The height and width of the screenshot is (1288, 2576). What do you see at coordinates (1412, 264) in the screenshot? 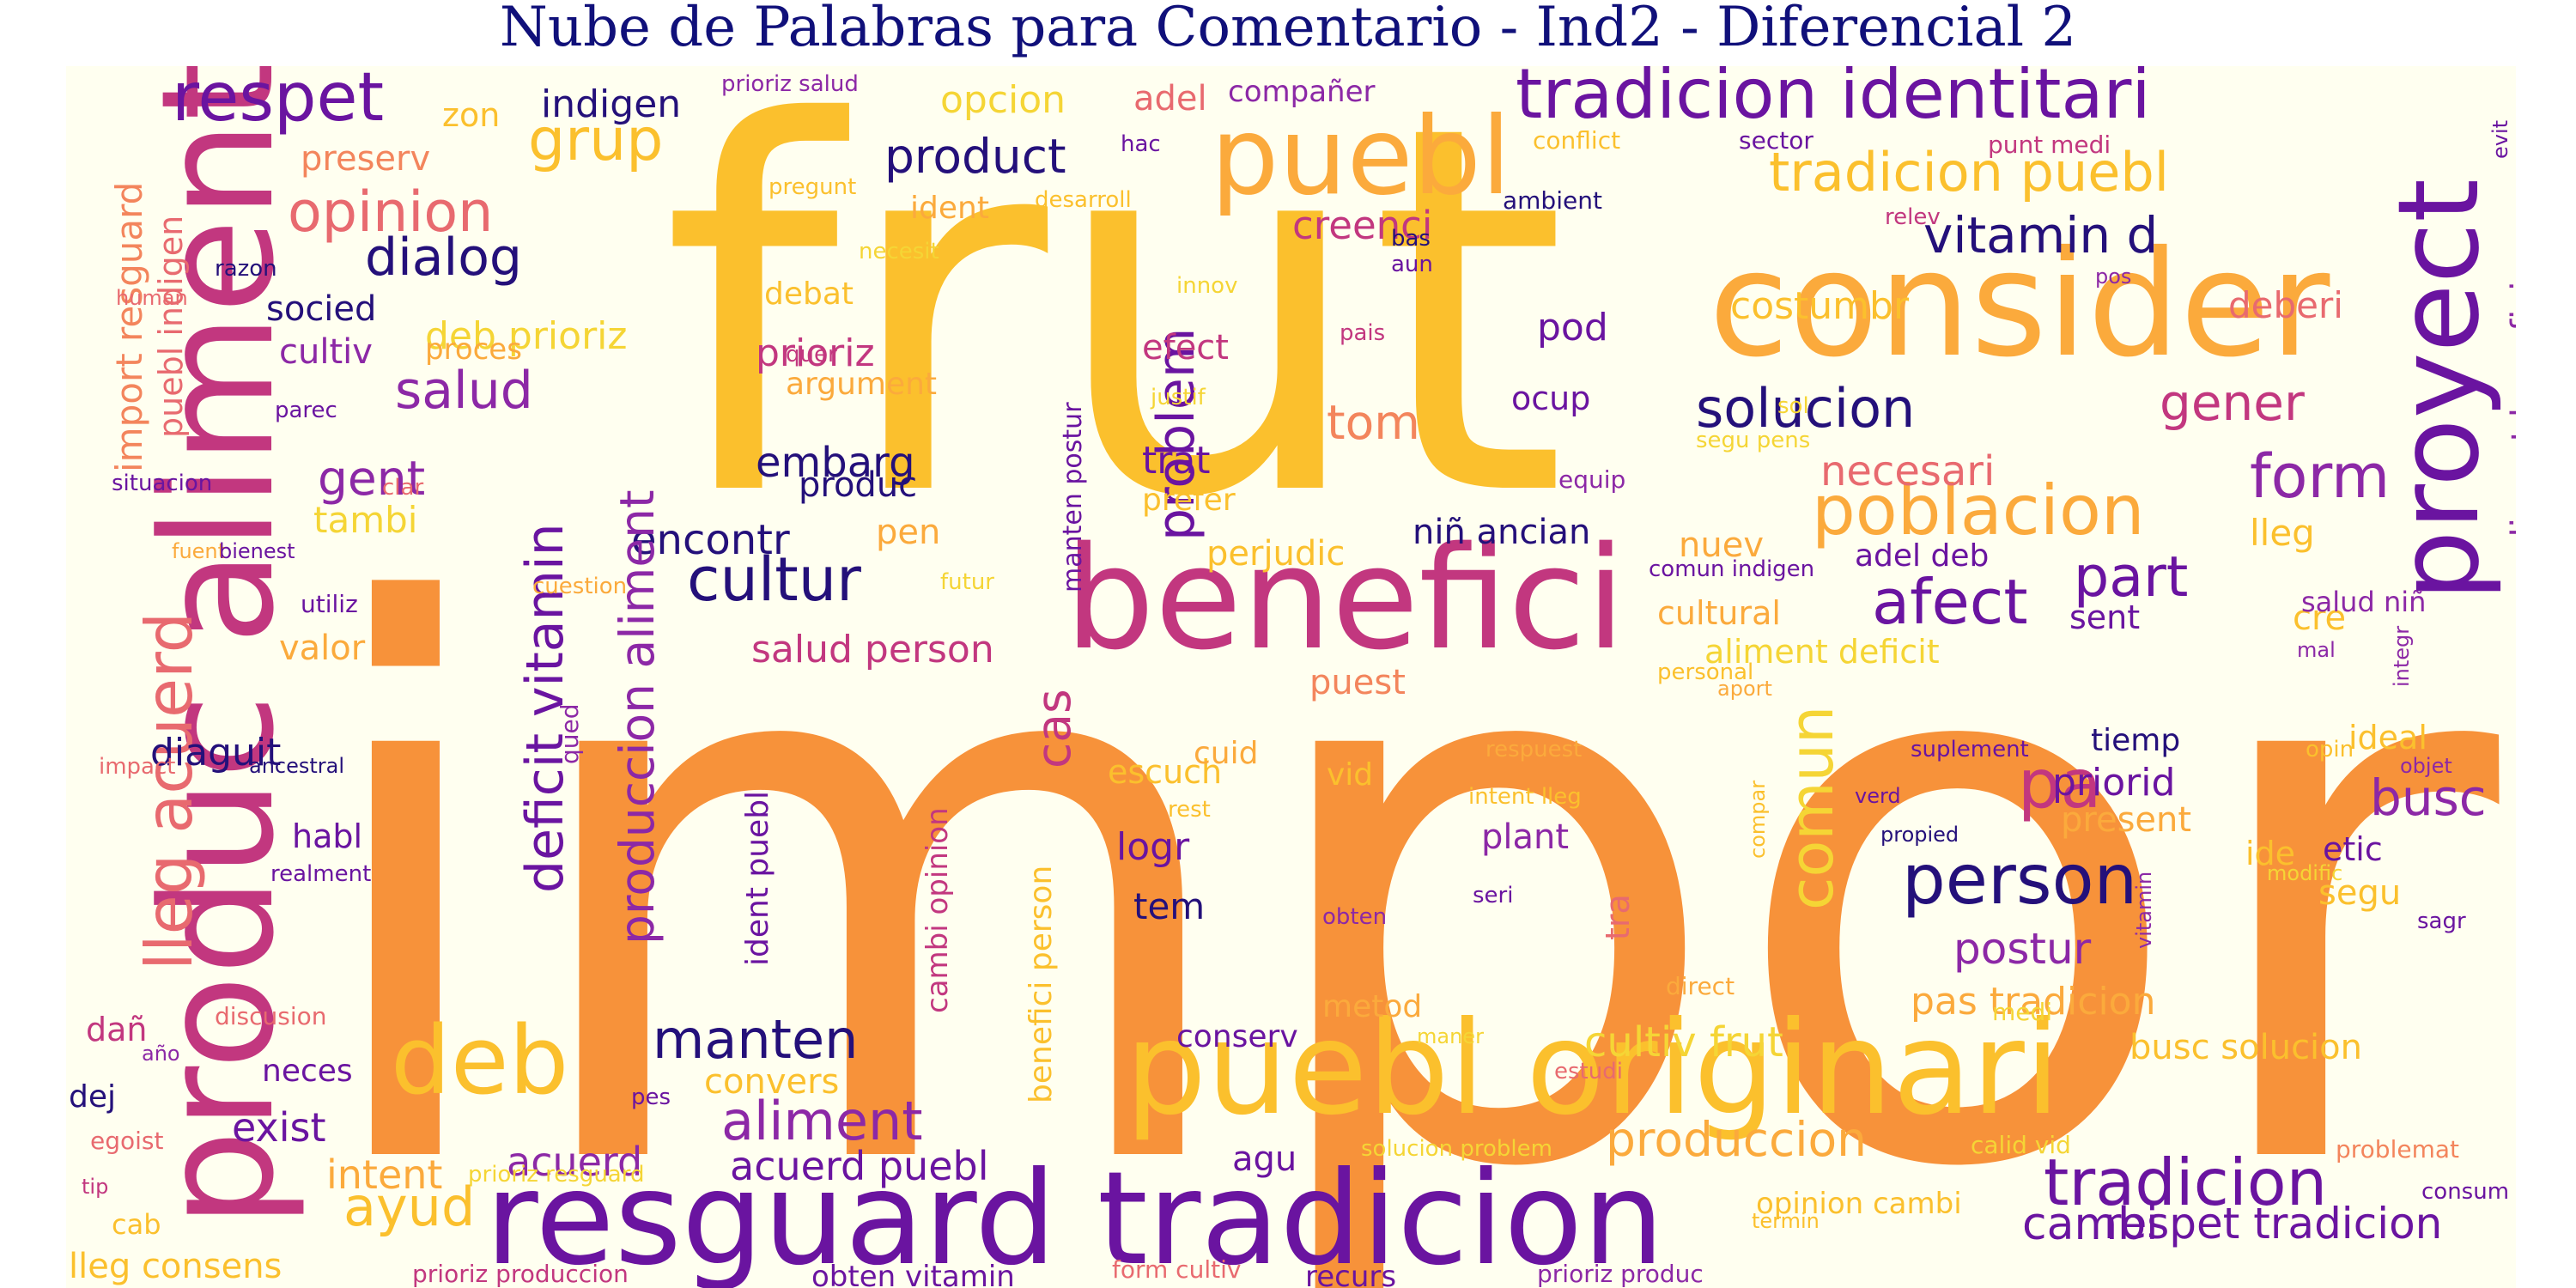
I see `cloud-word: aun` at bounding box center [1412, 264].